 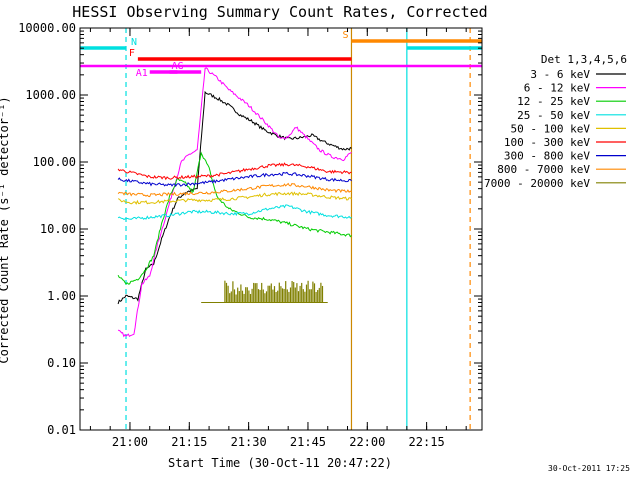 What do you see at coordinates (50, 95) in the screenshot?
I see `y-tick-label: 1000.00` at bounding box center [50, 95].